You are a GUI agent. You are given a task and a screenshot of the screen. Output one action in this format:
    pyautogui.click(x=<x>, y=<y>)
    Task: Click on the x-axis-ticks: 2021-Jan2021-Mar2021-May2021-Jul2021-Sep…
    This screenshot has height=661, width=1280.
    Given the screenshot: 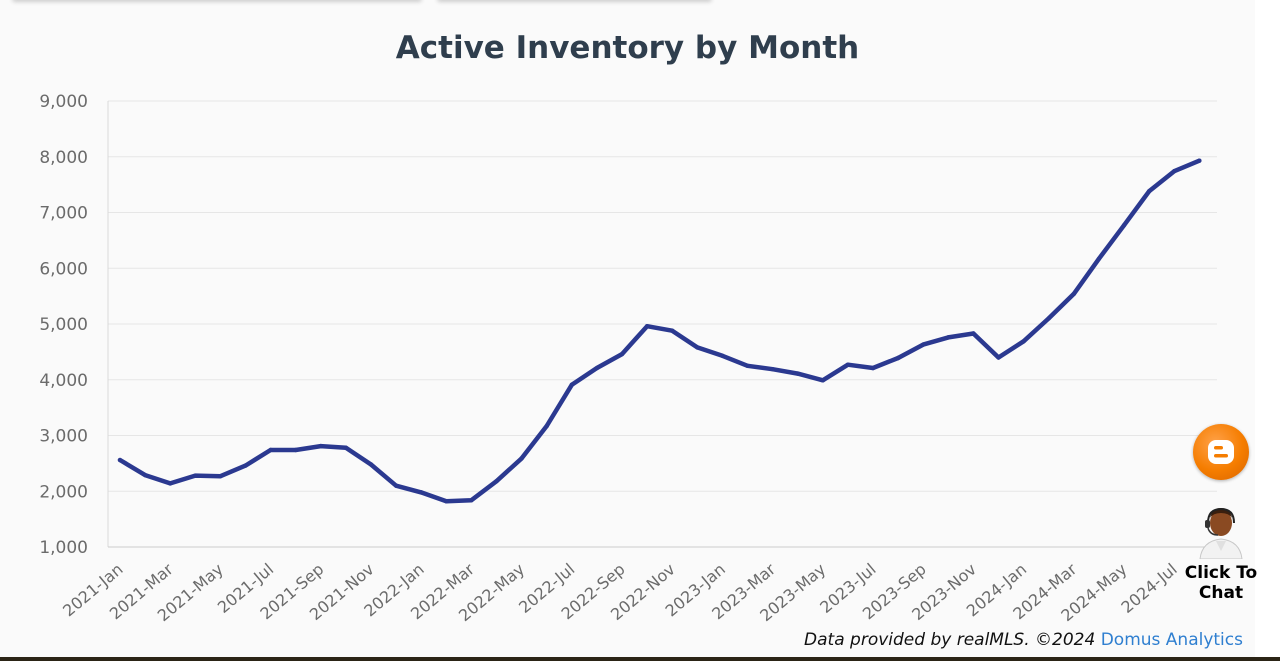 What is the action you would take?
    pyautogui.click(x=620, y=592)
    